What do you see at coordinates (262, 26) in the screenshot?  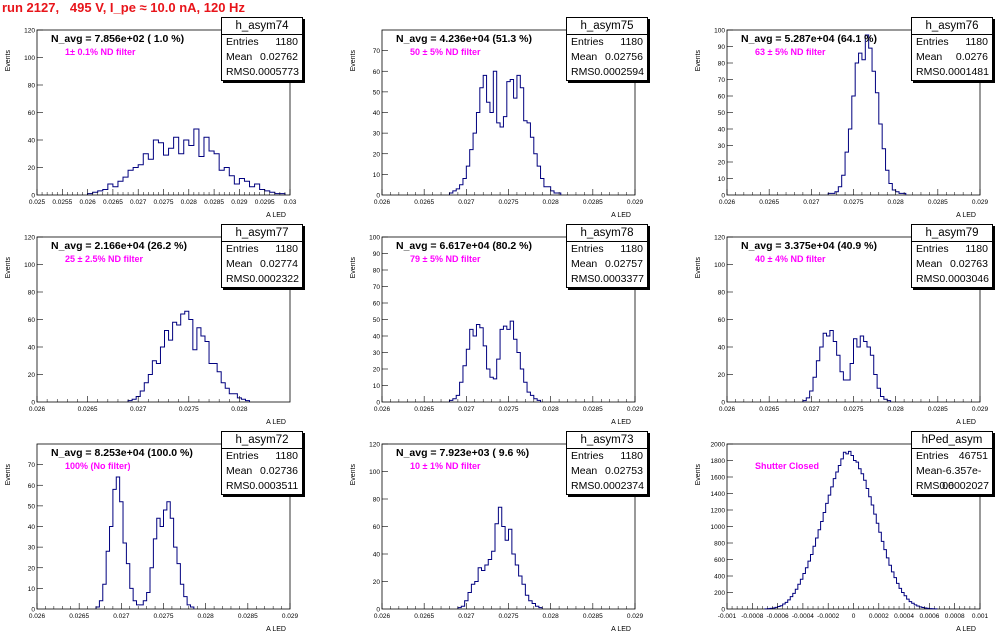 I see `histogram-name: h_asym74` at bounding box center [262, 26].